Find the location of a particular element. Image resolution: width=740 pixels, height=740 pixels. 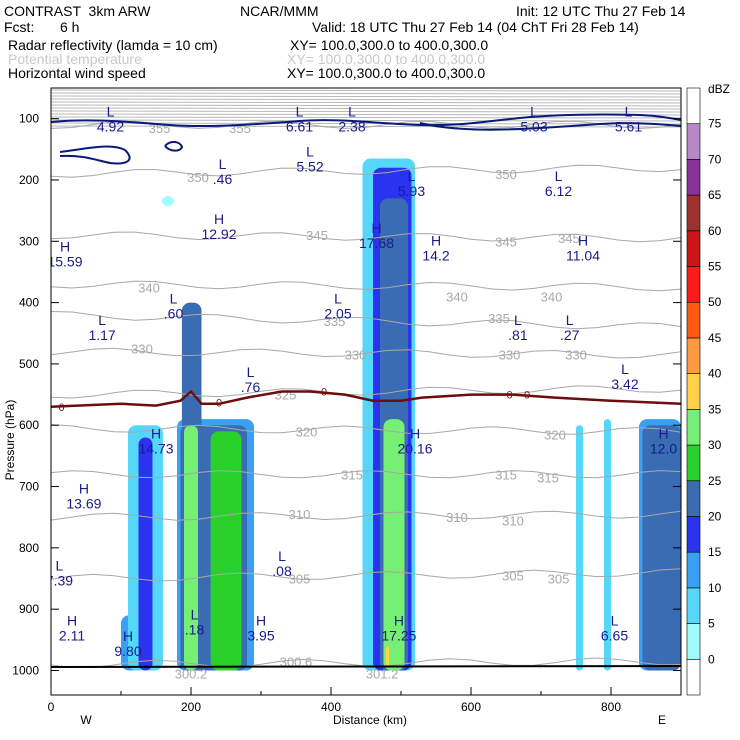

extremum-value: .27 is located at coordinates (570, 335).